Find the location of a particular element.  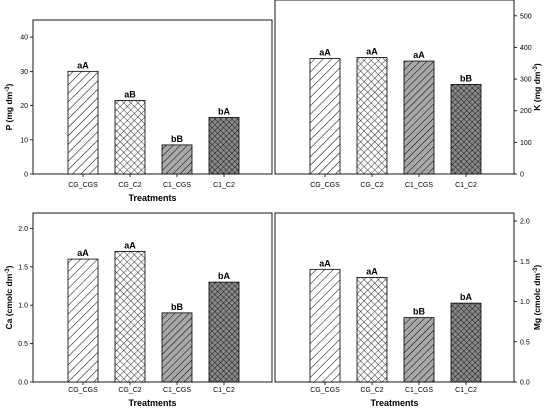

y-tick-label: 20 is located at coordinates (24, 106).